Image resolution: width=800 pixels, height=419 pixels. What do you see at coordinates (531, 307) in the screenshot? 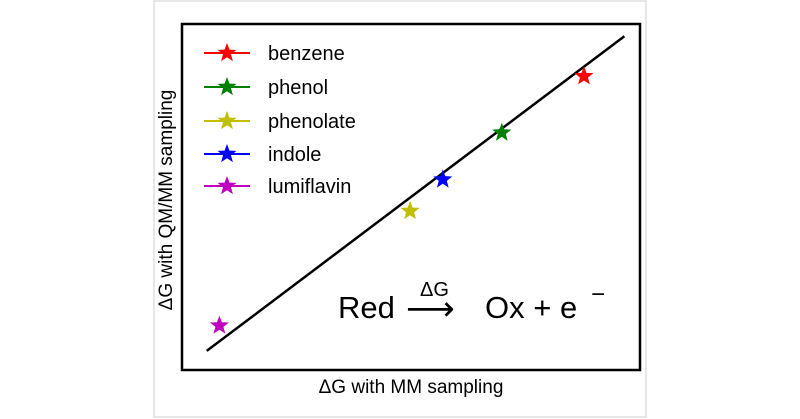
I see `annotation-product: Ox + e` at bounding box center [531, 307].